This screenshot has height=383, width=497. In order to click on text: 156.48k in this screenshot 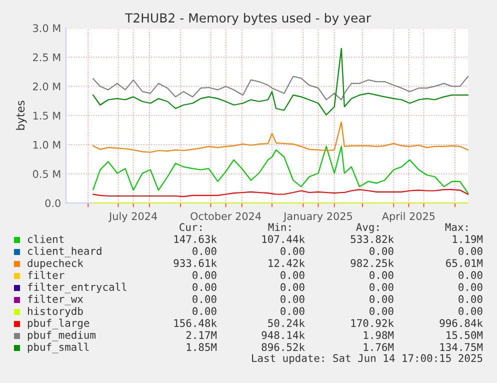, I will do `click(195, 323)`.